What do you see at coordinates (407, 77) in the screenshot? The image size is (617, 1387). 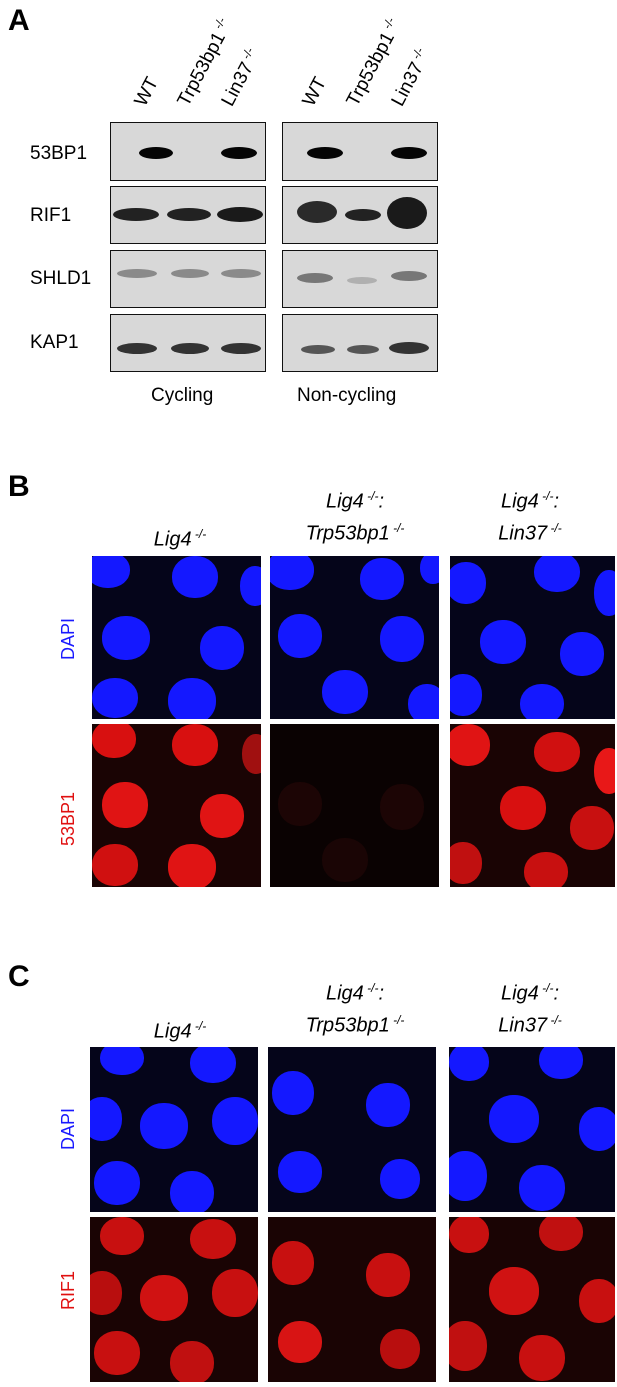 I see `lane-label-lin37-noncycling: Lin37 -/-` at bounding box center [407, 77].